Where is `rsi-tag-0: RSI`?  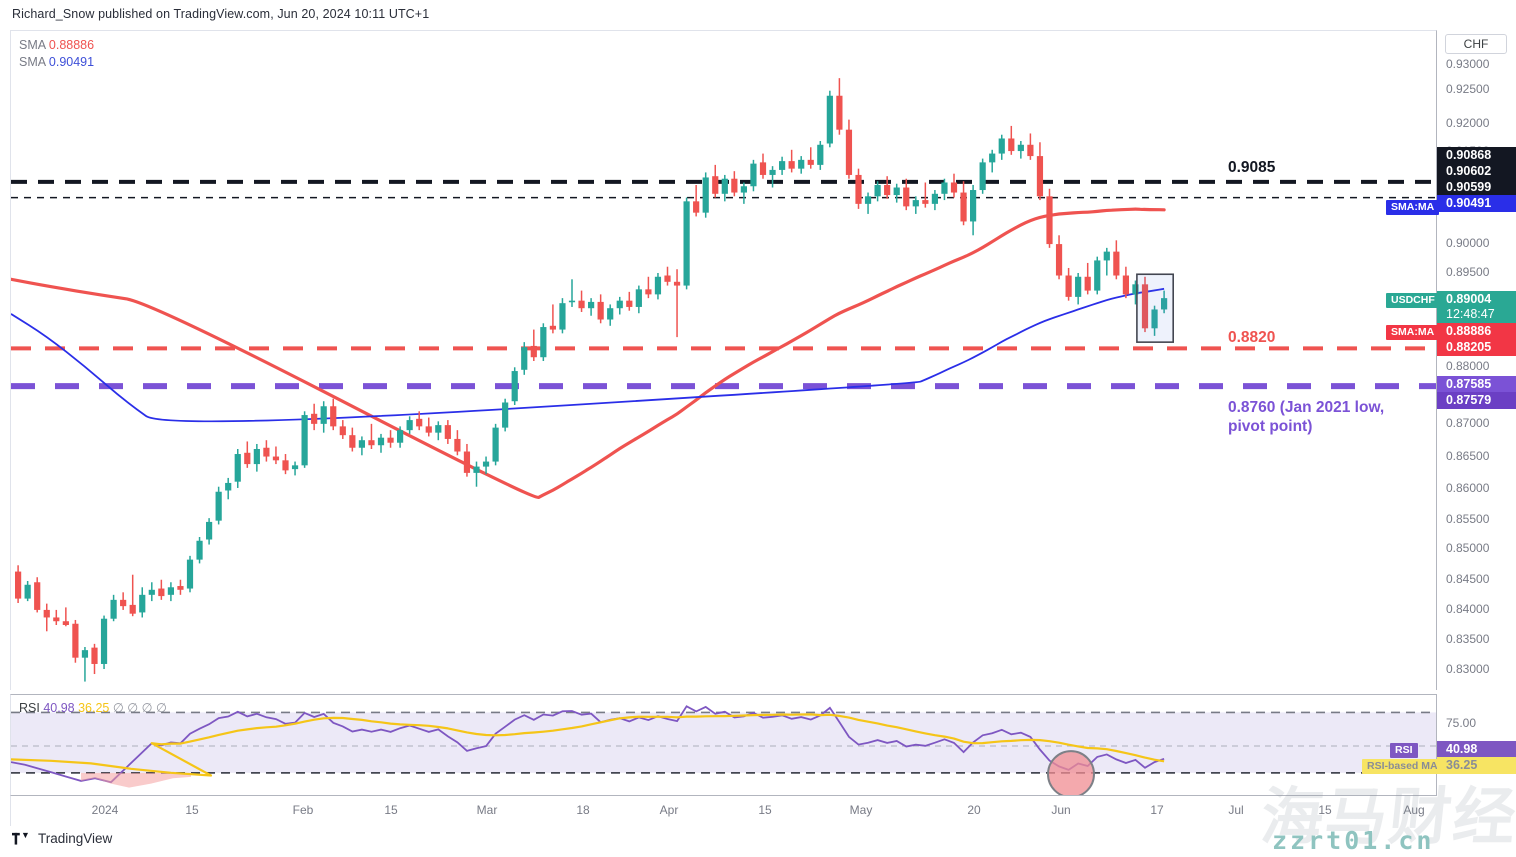 rsi-tag-0: RSI is located at coordinates (1404, 750).